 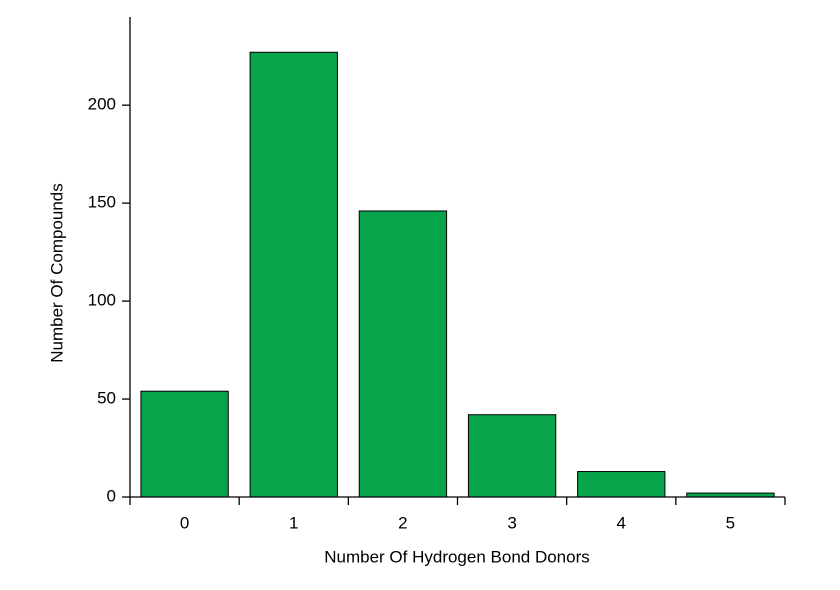 What do you see at coordinates (293, 522) in the screenshot?
I see `x-tick-label: 1` at bounding box center [293, 522].